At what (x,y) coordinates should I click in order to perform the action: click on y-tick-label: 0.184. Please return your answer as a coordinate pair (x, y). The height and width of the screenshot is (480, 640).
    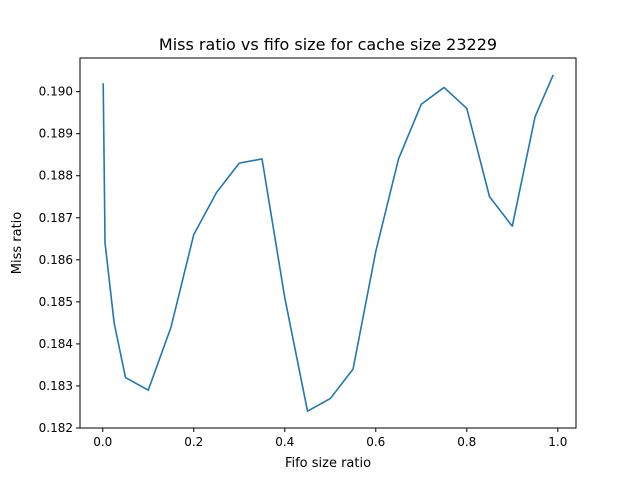
    Looking at the image, I should click on (56, 344).